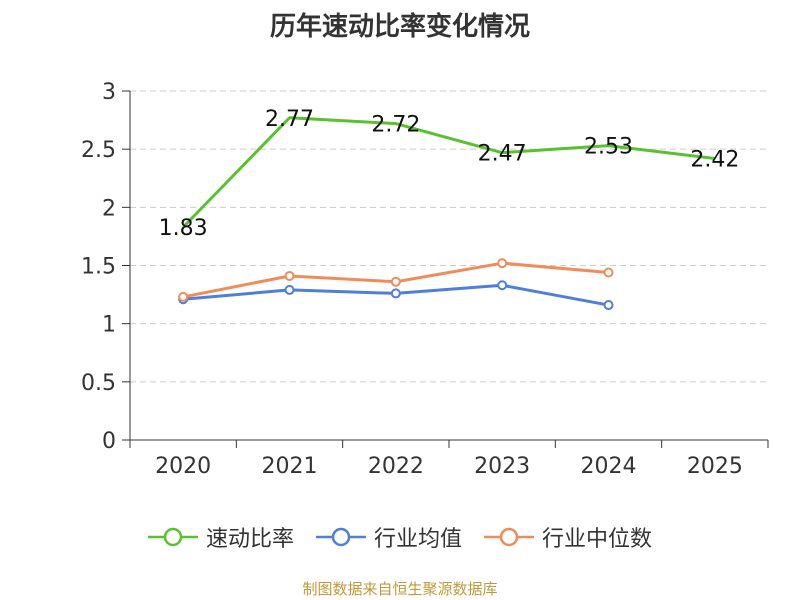 The image size is (800, 600). I want to click on x-tick-label-2022: 2022, so click(396, 466).